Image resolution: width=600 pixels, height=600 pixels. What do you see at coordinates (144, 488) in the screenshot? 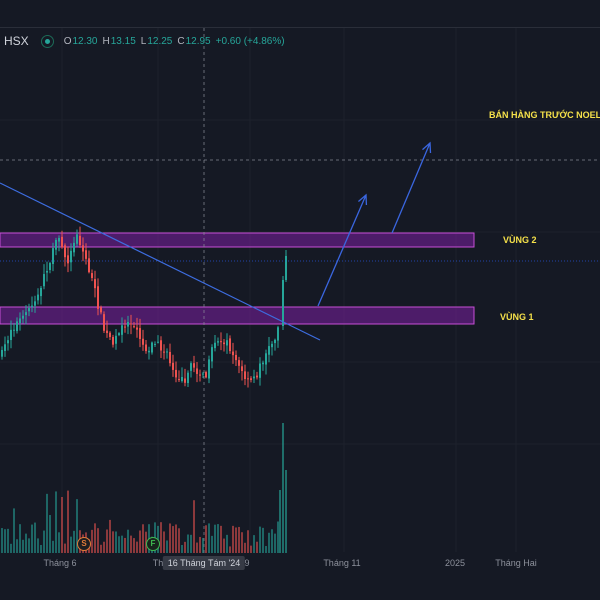
I see `volume-bars` at bounding box center [144, 488].